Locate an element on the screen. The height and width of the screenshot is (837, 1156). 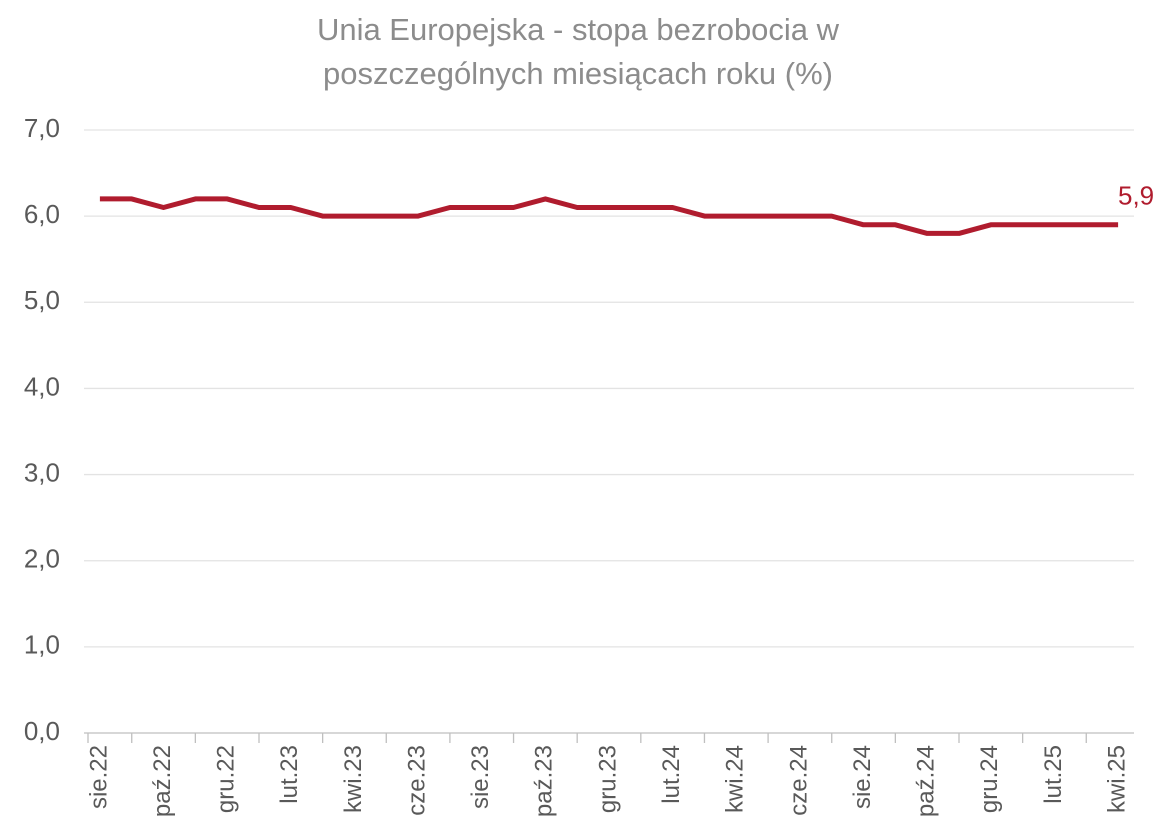
x-tick-label: lut.25 is located at coordinates (1053, 774).